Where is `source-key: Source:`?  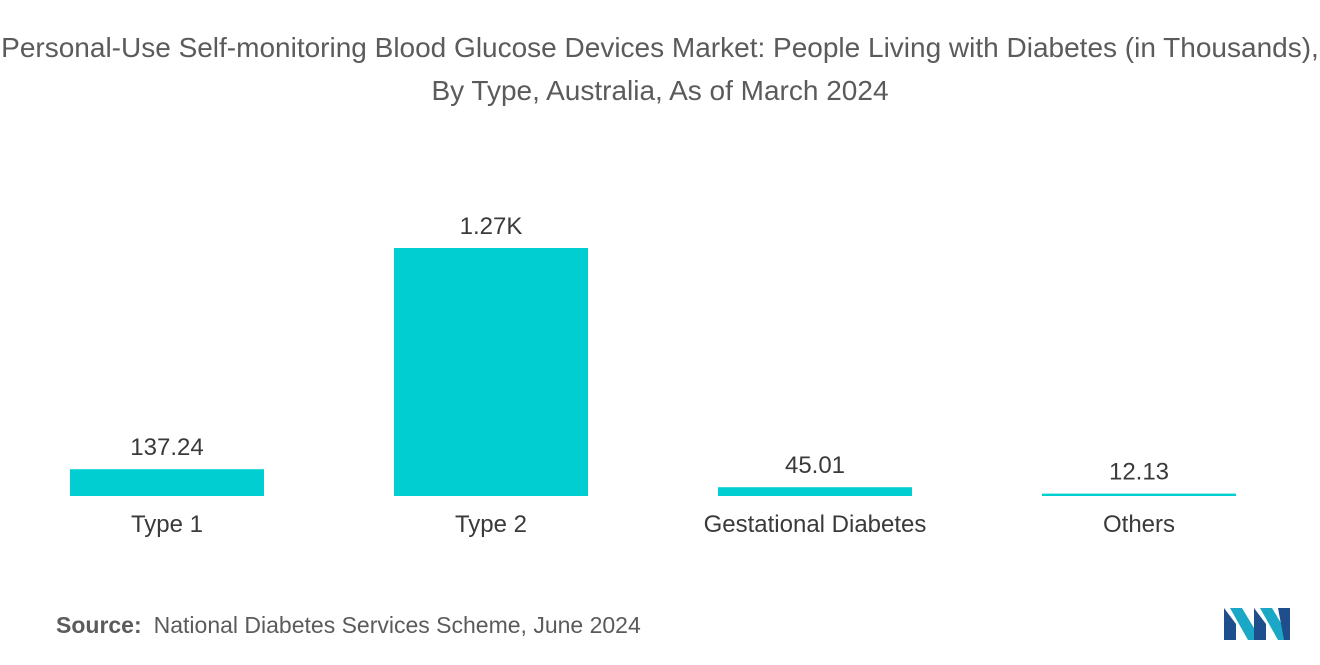 source-key: Source: is located at coordinates (99, 625).